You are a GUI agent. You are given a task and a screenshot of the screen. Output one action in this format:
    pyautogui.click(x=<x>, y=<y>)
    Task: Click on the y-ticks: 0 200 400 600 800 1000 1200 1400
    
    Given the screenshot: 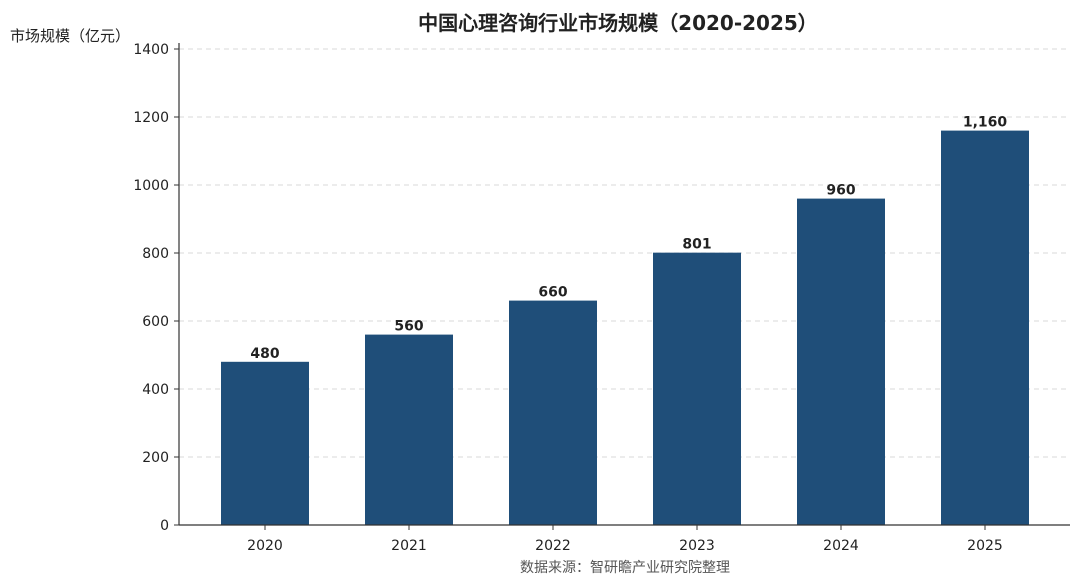 What is the action you would take?
    pyautogui.click(x=156, y=288)
    